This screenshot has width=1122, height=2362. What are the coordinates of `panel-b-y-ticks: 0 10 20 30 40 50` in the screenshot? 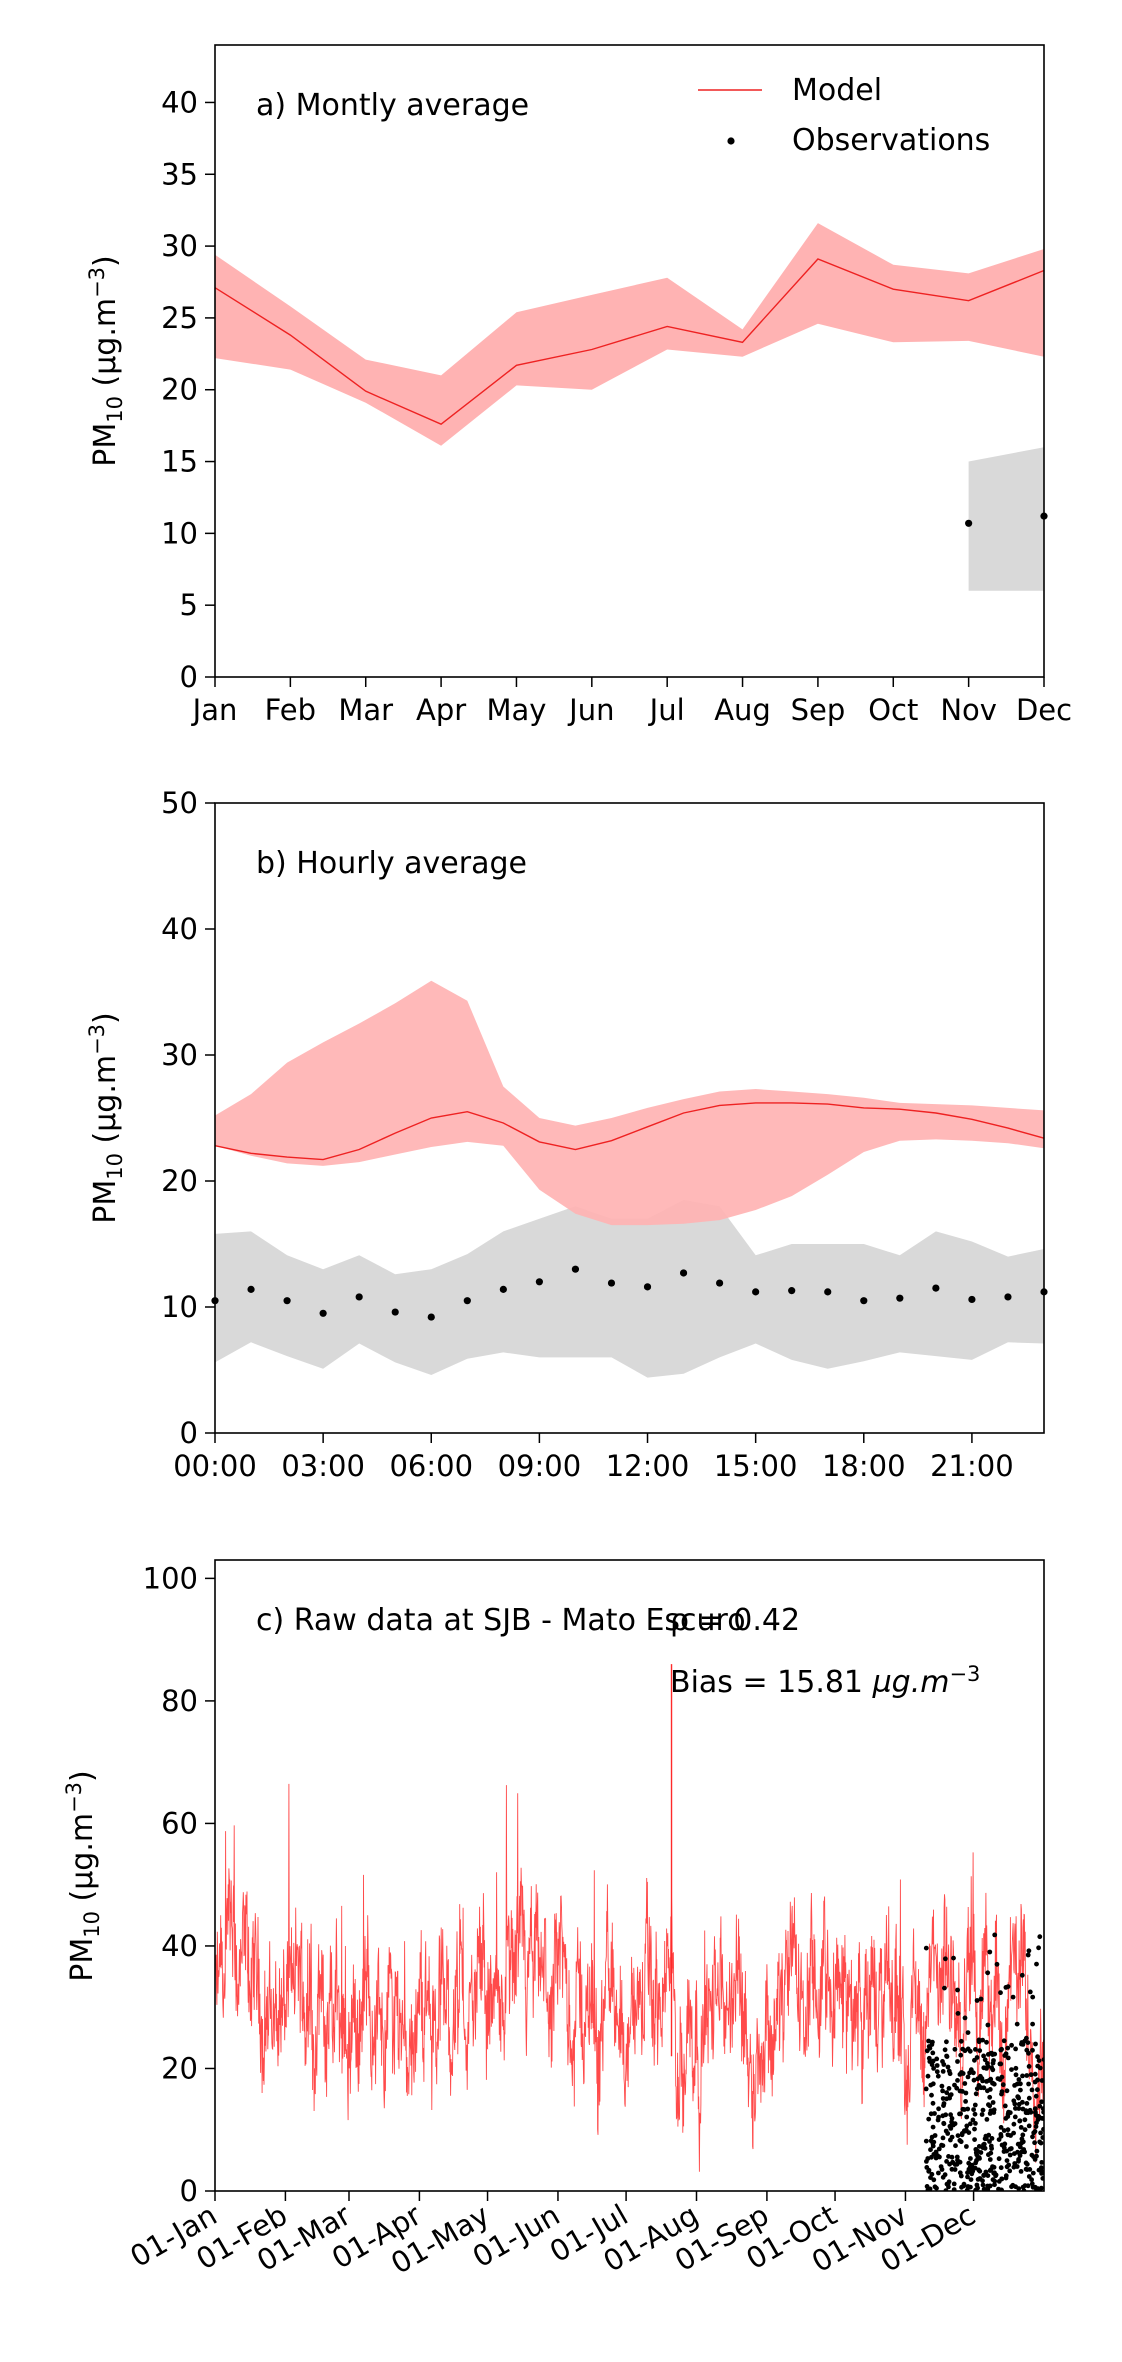 It's located at (188, 1118).